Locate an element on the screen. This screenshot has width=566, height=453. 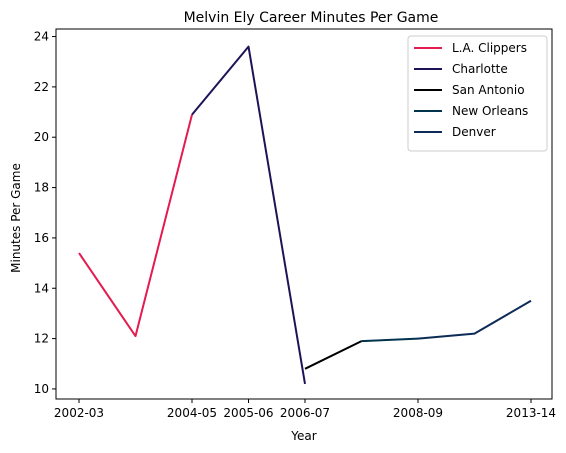
x-axis-title: Year is located at coordinates (303, 436).